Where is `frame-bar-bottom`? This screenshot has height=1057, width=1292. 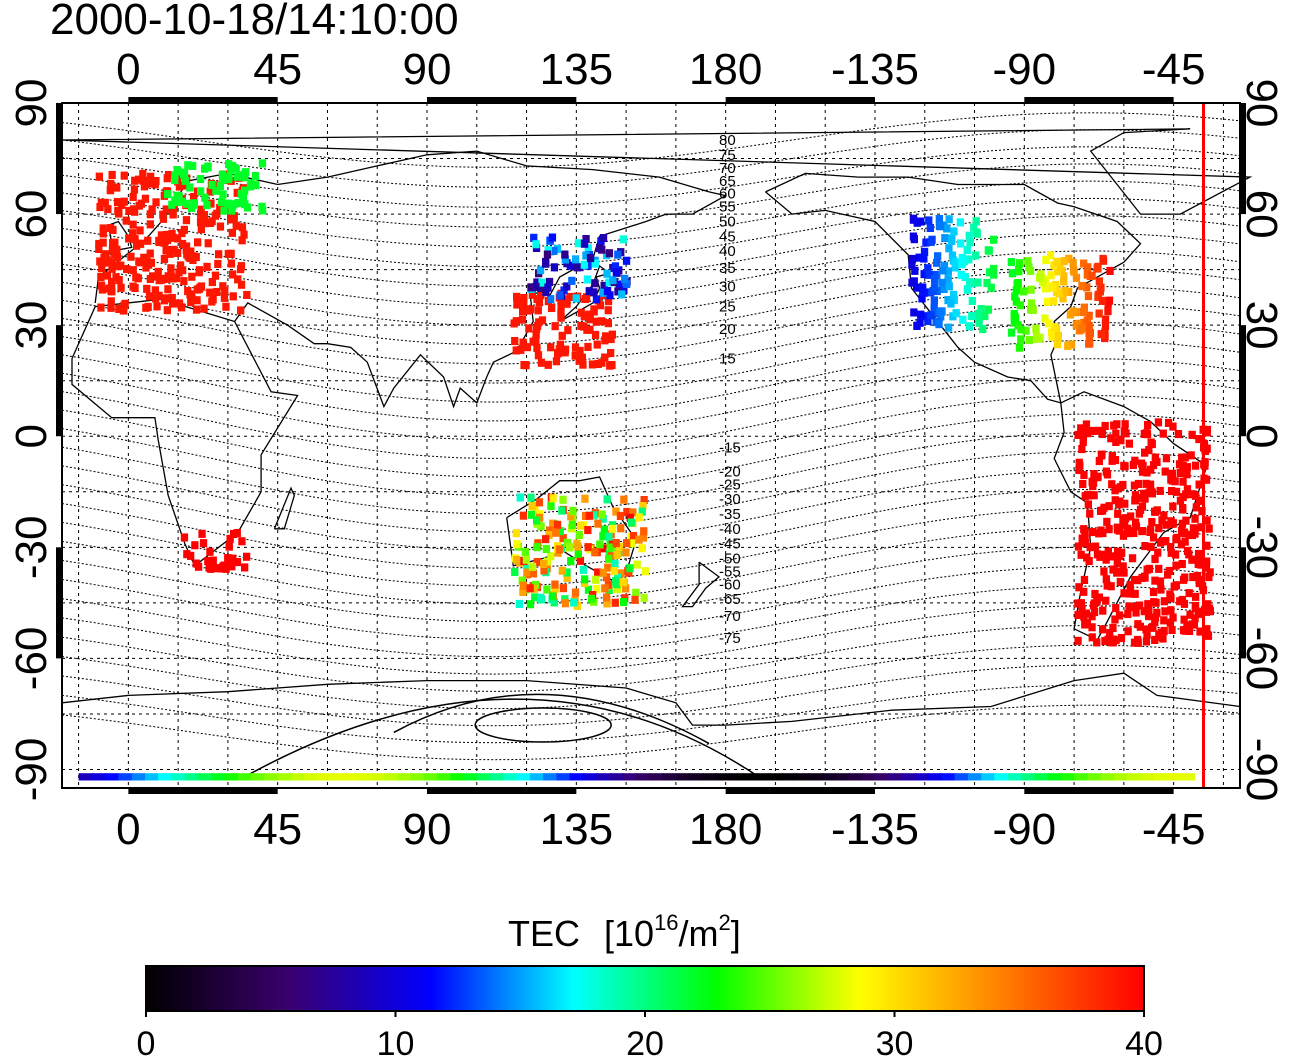 frame-bar-bottom is located at coordinates (203, 791).